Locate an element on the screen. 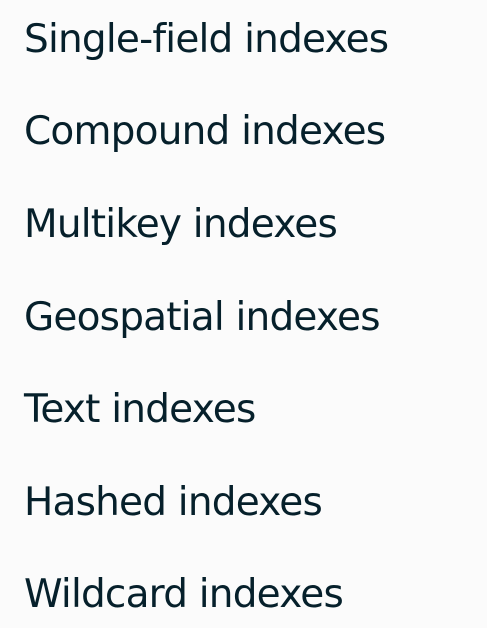 This screenshot has height=628, width=487. list-item-geospatial-indexes: Geospatial indexes is located at coordinates (202, 317).